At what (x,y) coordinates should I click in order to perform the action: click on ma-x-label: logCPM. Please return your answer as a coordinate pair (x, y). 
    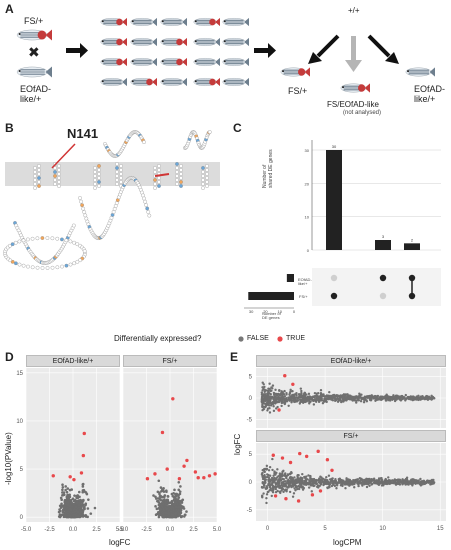
    Looking at the image, I should click on (347, 542).